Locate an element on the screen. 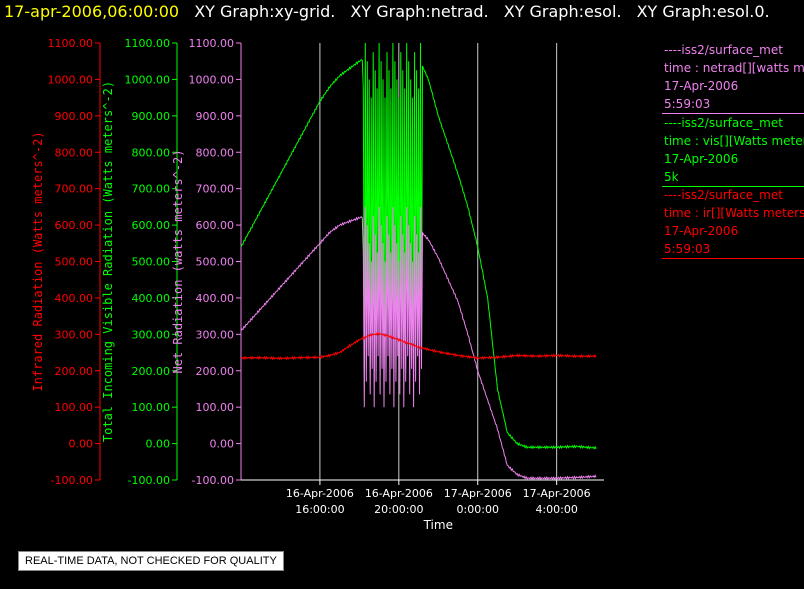 Image resolution: width=804 pixels, height=589 pixels. title-timestamp: 17-apr-2006,06:00:00 is located at coordinates (92, 11).